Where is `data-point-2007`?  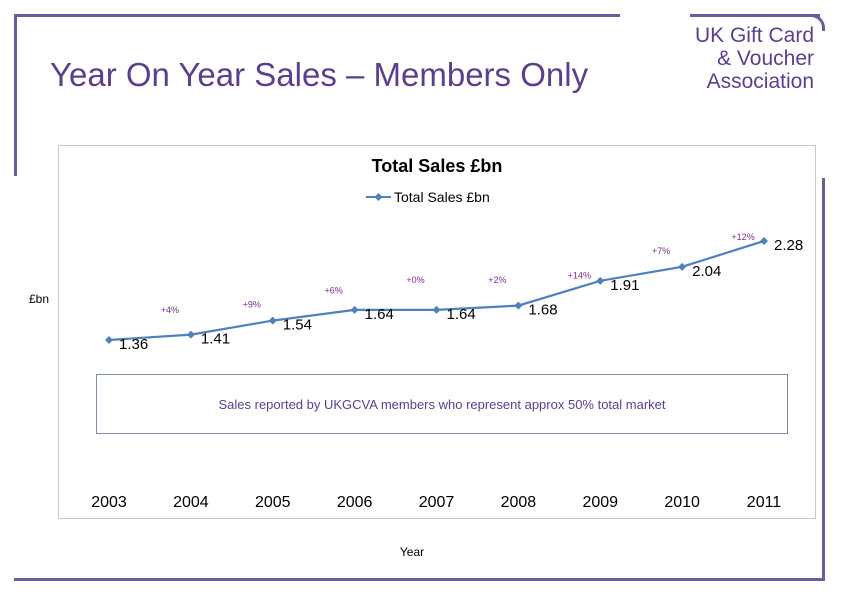 data-point-2007 is located at coordinates (436, 309).